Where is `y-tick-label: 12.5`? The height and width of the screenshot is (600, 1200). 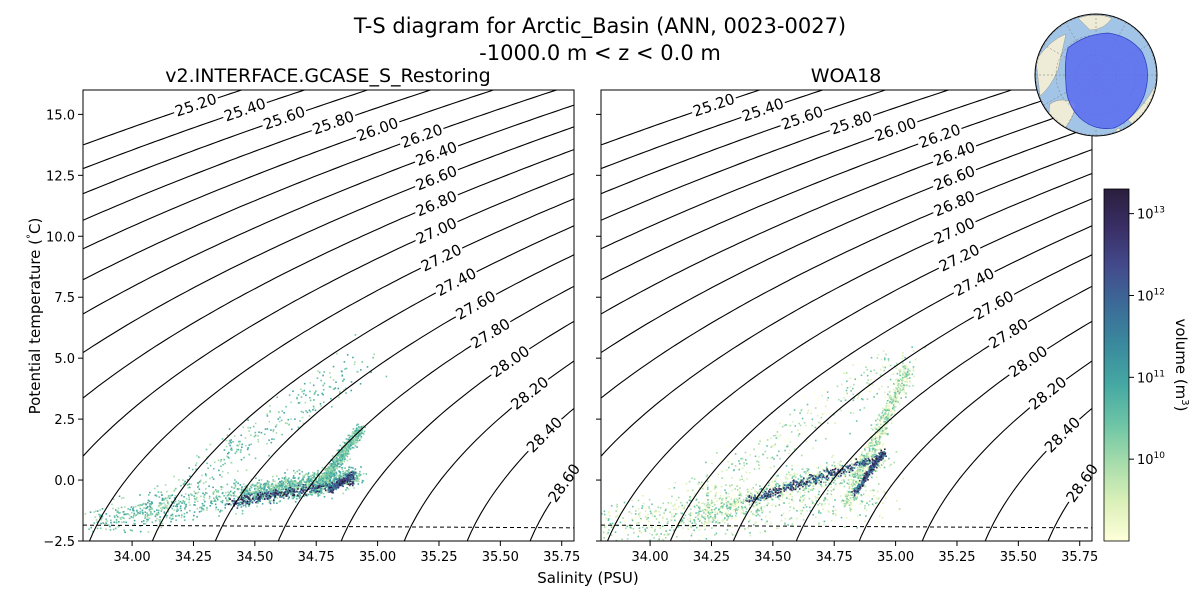
y-tick-label: 12.5 is located at coordinates (60, 176).